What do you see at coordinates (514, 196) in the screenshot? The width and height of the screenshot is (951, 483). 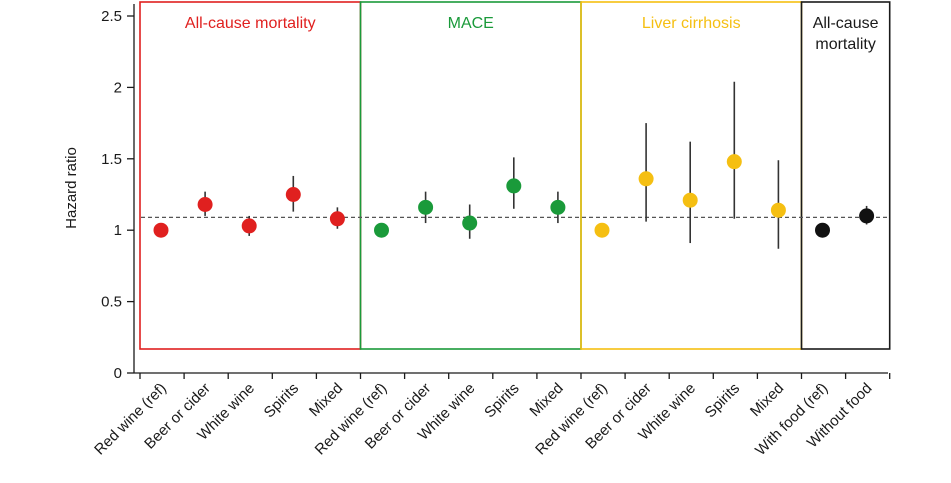 I see `data-points` at bounding box center [514, 196].